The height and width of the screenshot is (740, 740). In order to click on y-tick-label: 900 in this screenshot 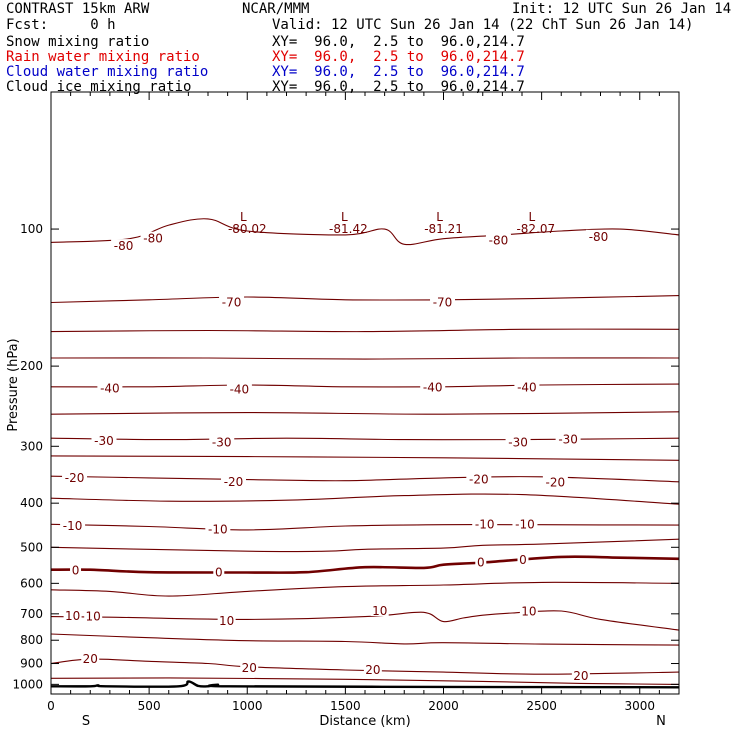, I will do `click(31, 664)`.